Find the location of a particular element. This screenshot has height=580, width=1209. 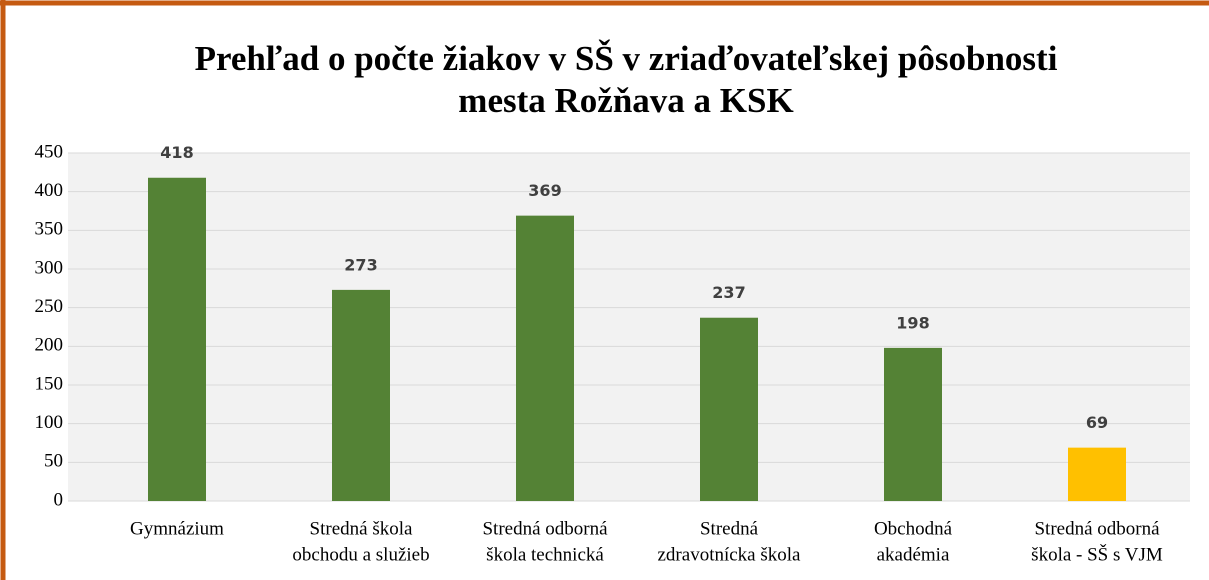

y-tick-label: 50 is located at coordinates (53, 461).